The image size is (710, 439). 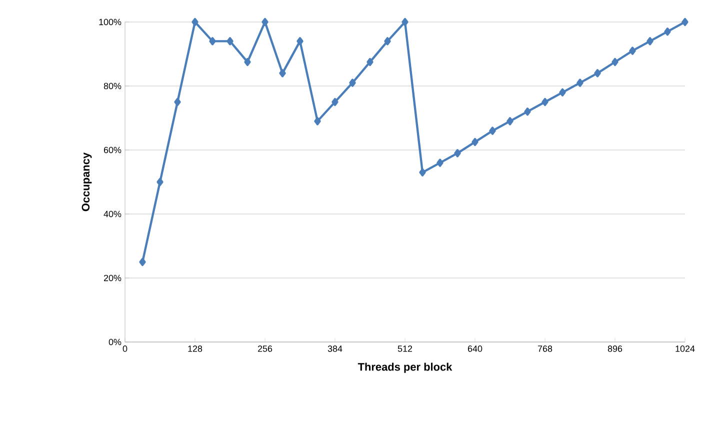 What do you see at coordinates (335, 349) in the screenshot?
I see `x-tick-label: 384` at bounding box center [335, 349].